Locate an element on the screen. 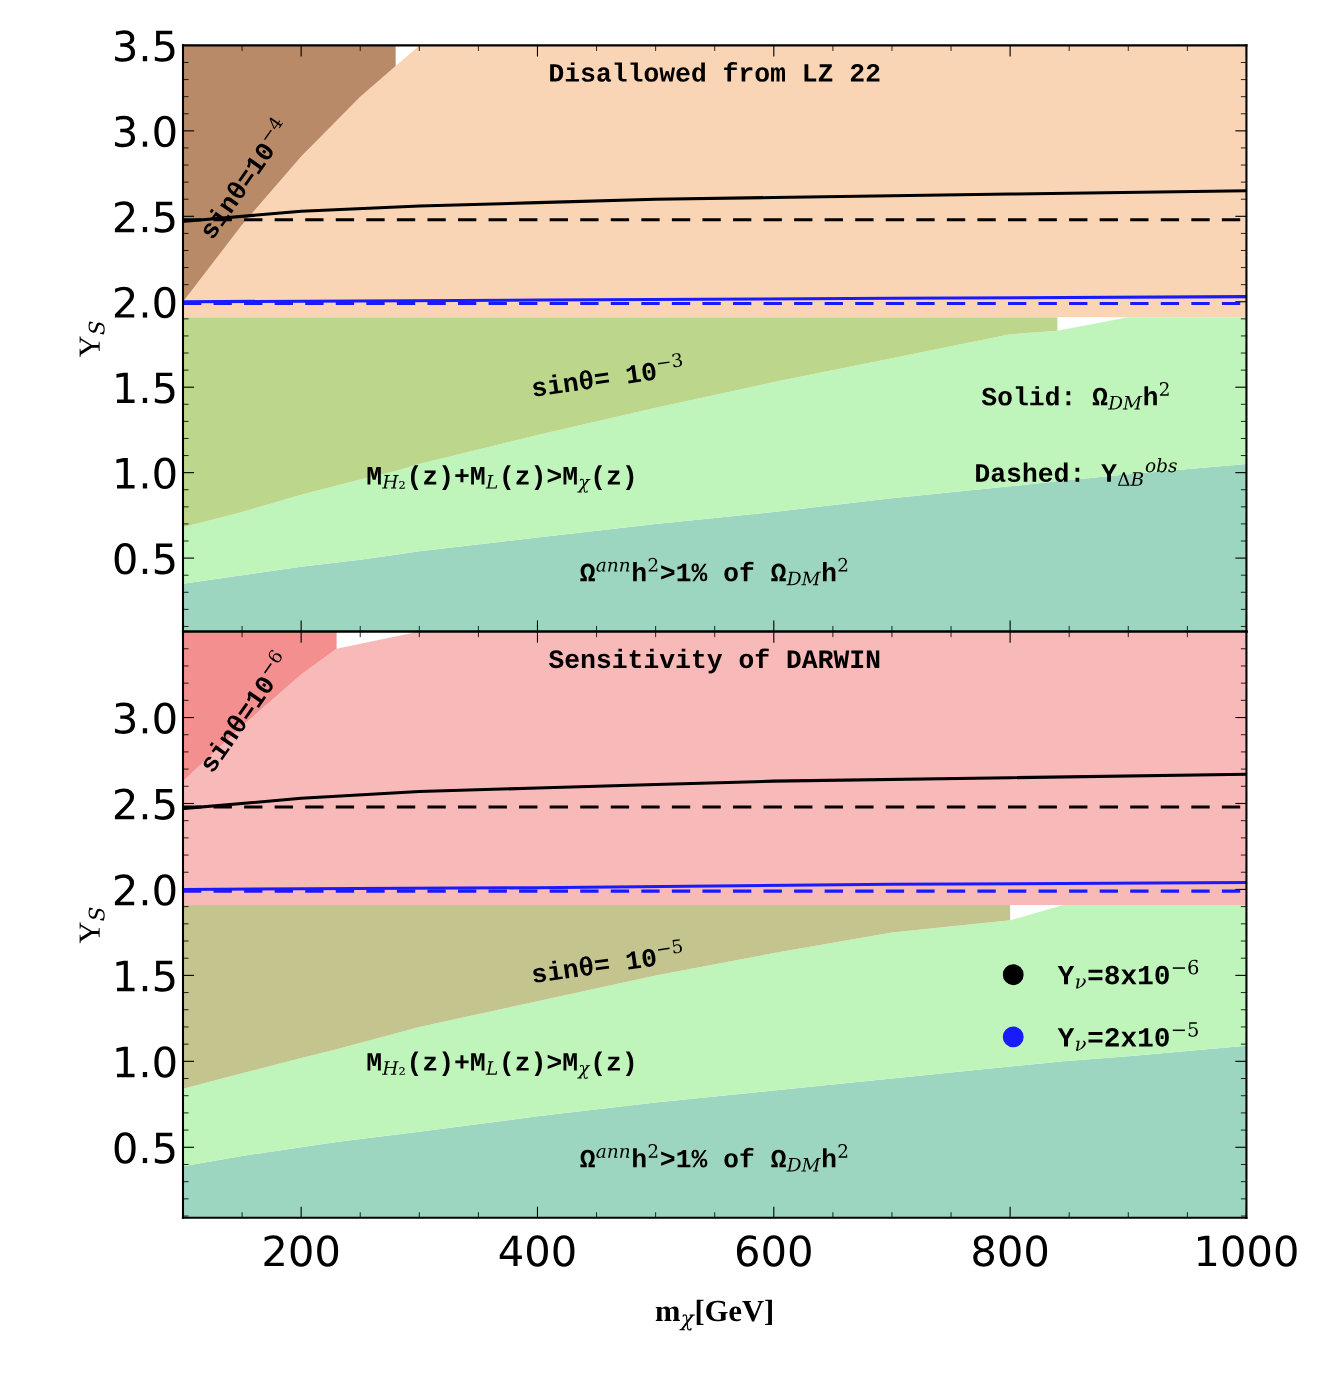  x-tick-label: 200 is located at coordinates (301, 1251).